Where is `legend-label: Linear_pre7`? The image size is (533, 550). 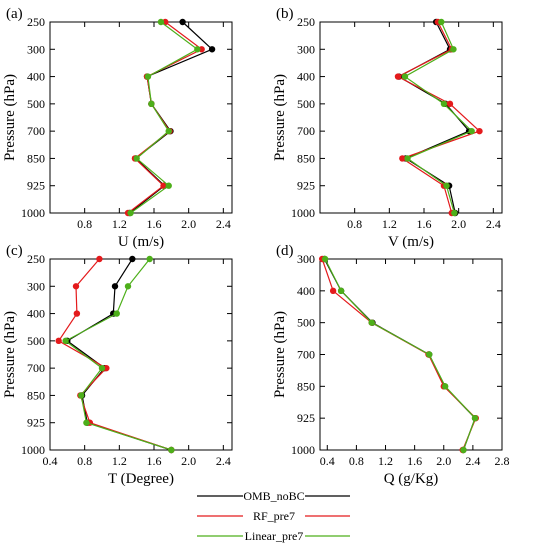 legend-label: Linear_pre7 is located at coordinates (274, 536).